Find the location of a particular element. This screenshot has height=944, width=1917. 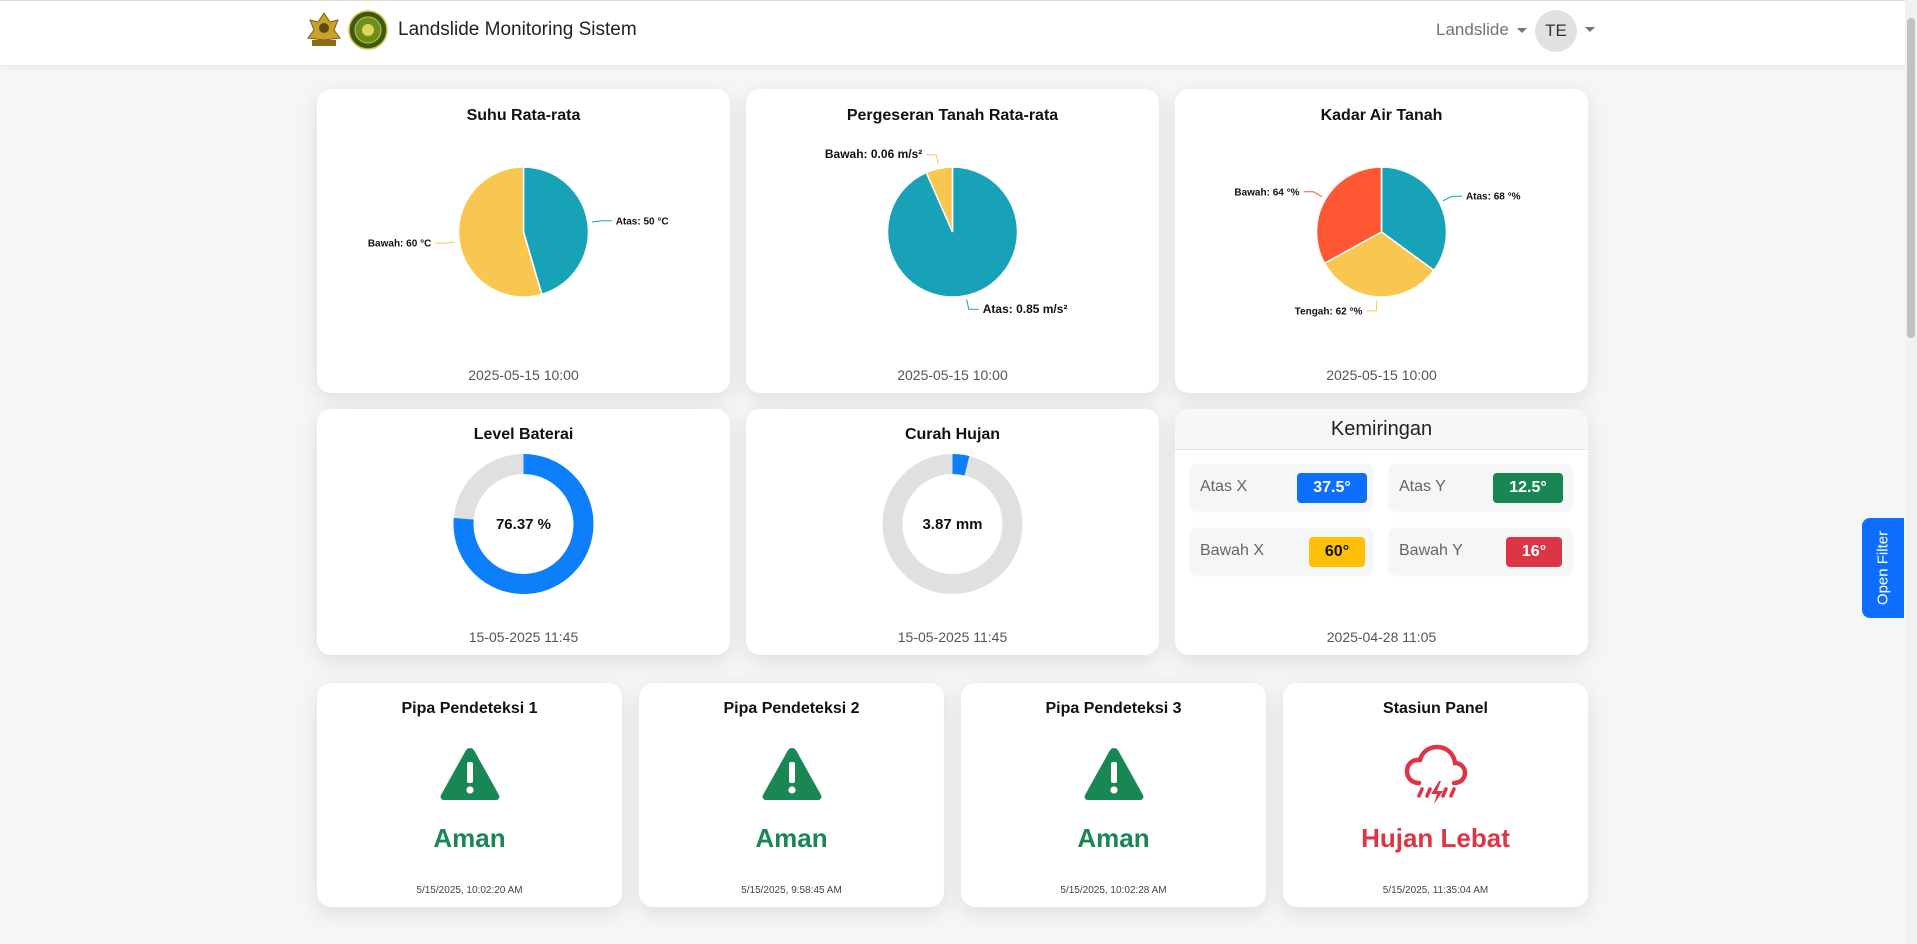

tilt-label: Atas Y is located at coordinates (1422, 486).